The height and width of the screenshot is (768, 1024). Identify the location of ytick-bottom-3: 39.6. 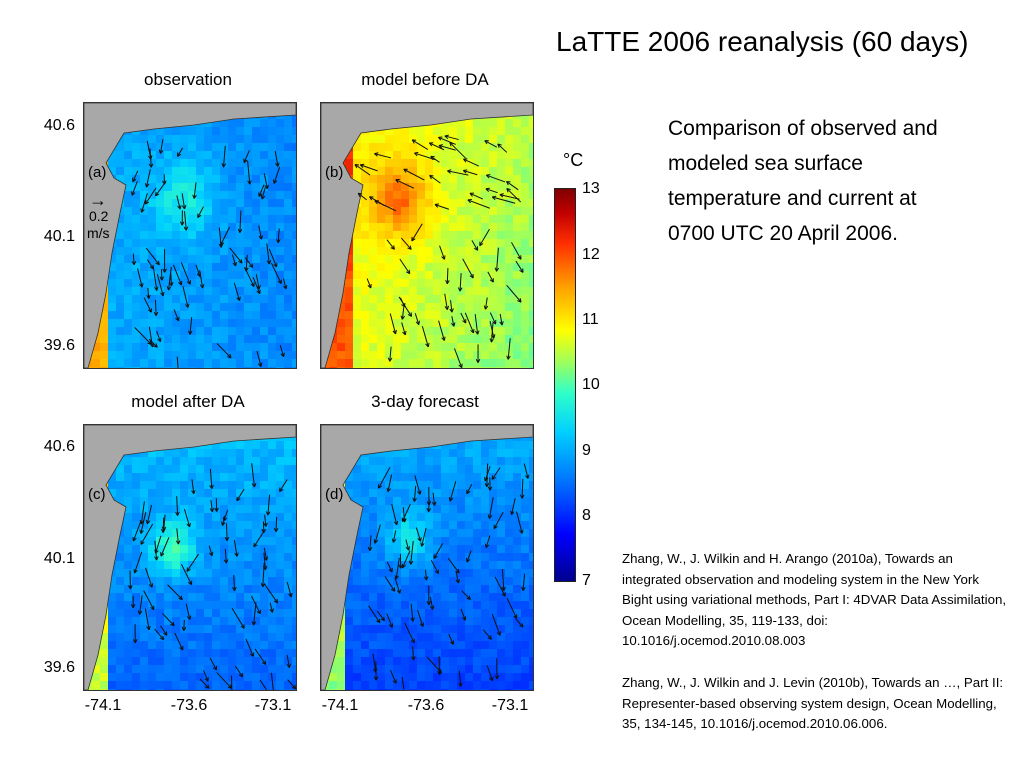
(59, 667).